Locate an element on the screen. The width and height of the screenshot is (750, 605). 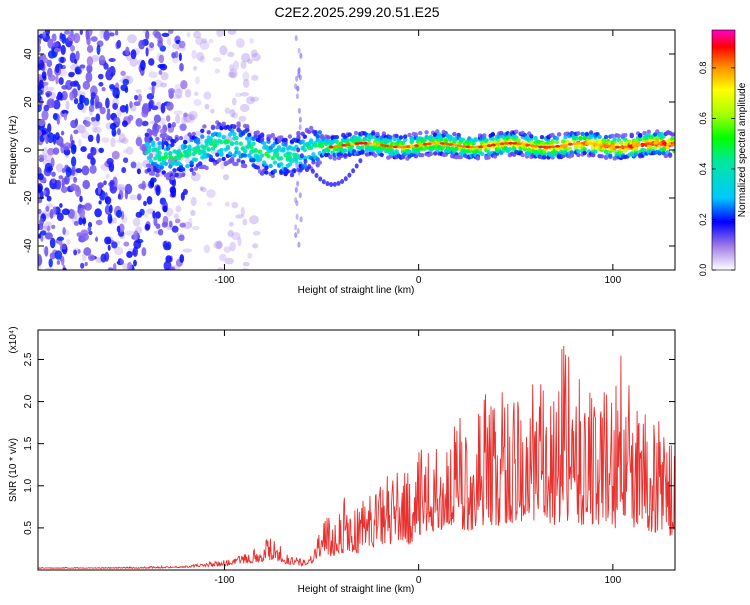
colorbar-tick-label: 0.2 is located at coordinates (703, 219).